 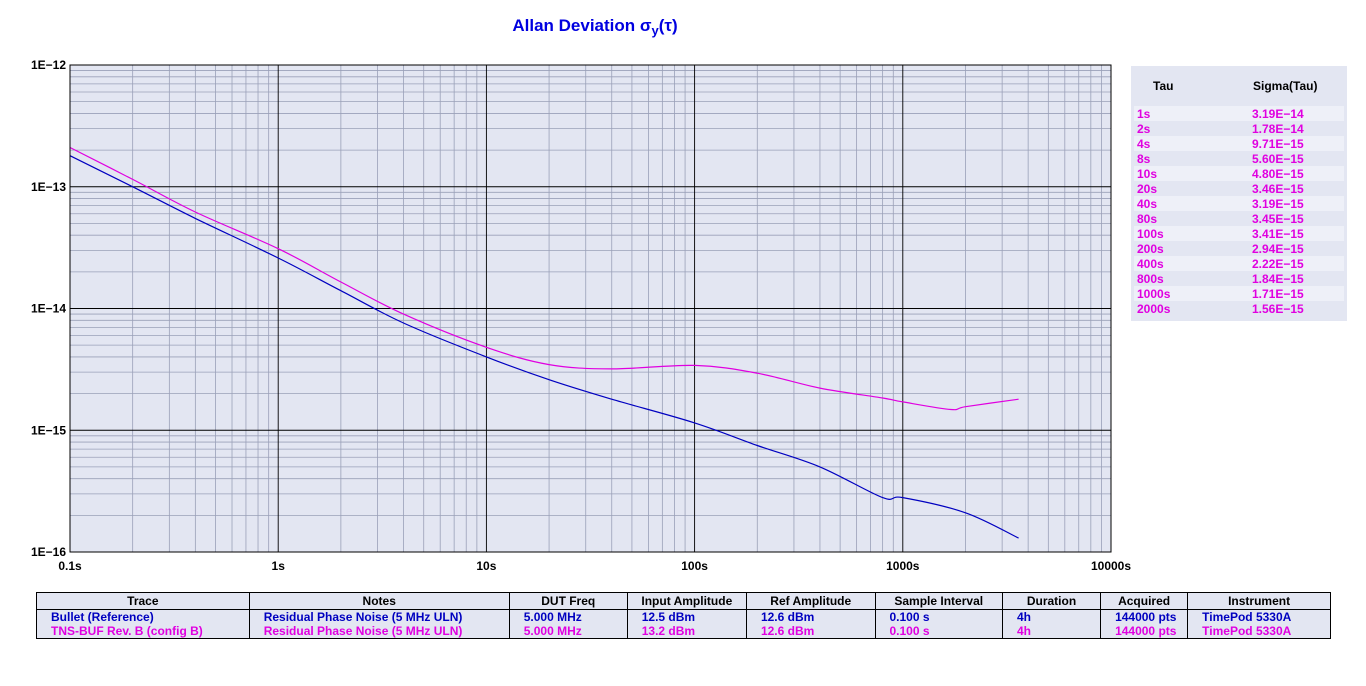 What do you see at coordinates (1239, 113) in the screenshot?
I see `tau-row: 1s 3.19E−14` at bounding box center [1239, 113].